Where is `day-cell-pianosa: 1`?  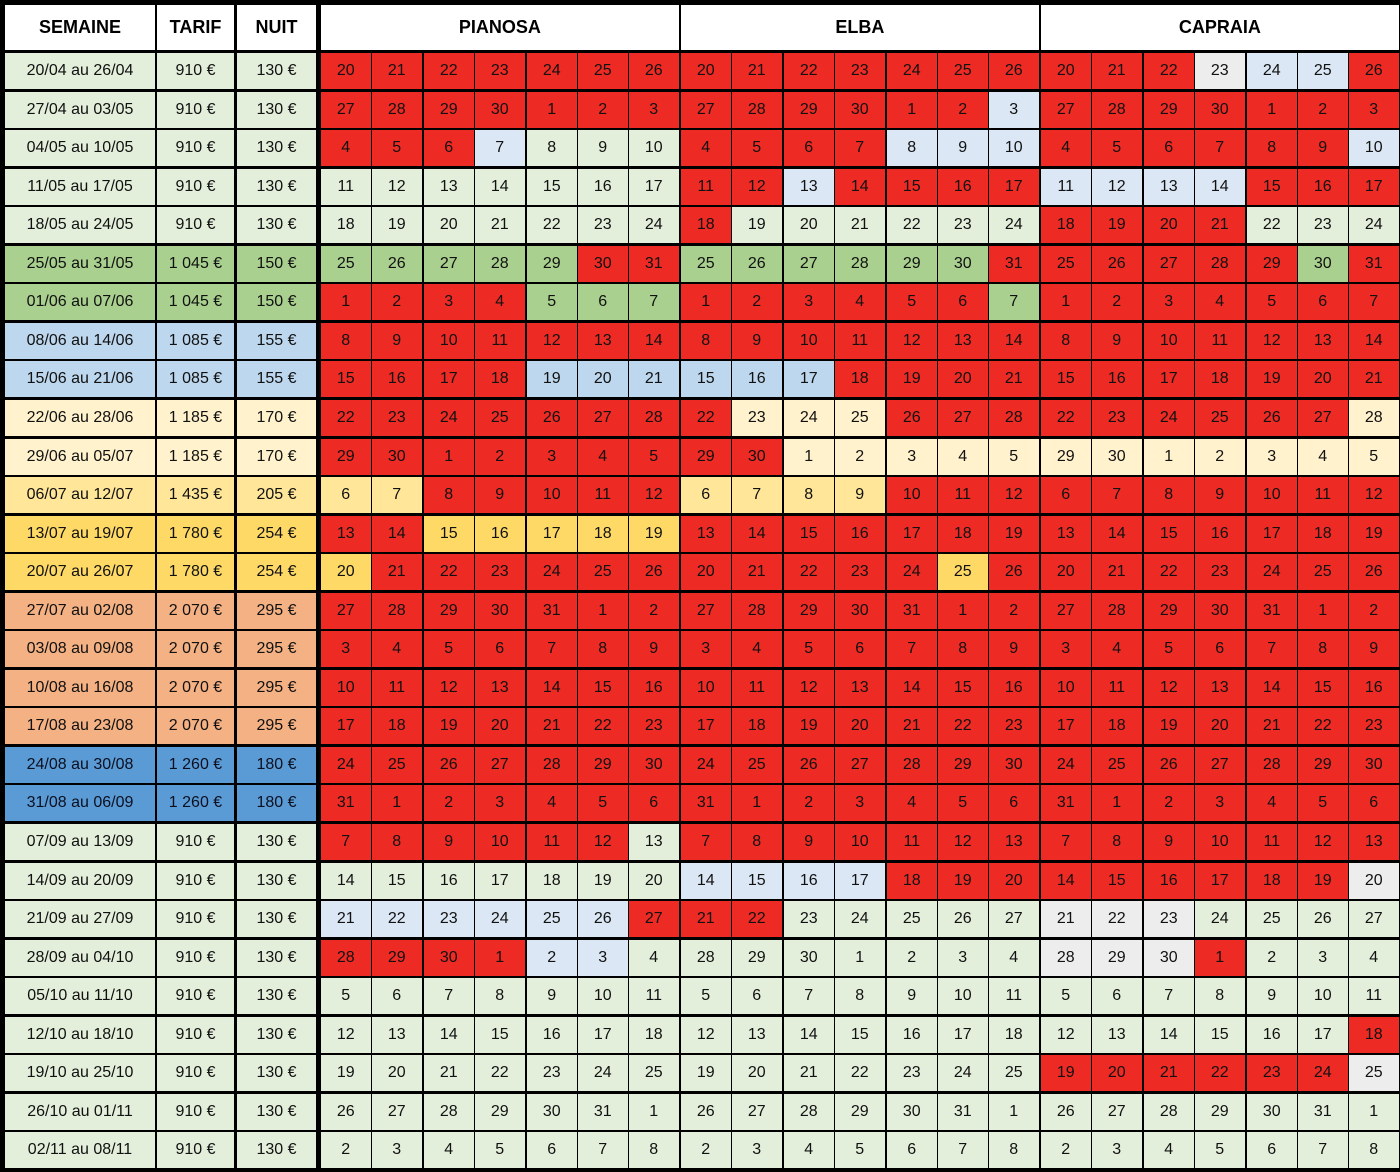
day-cell-pianosa: 1 is located at coordinates (654, 1112).